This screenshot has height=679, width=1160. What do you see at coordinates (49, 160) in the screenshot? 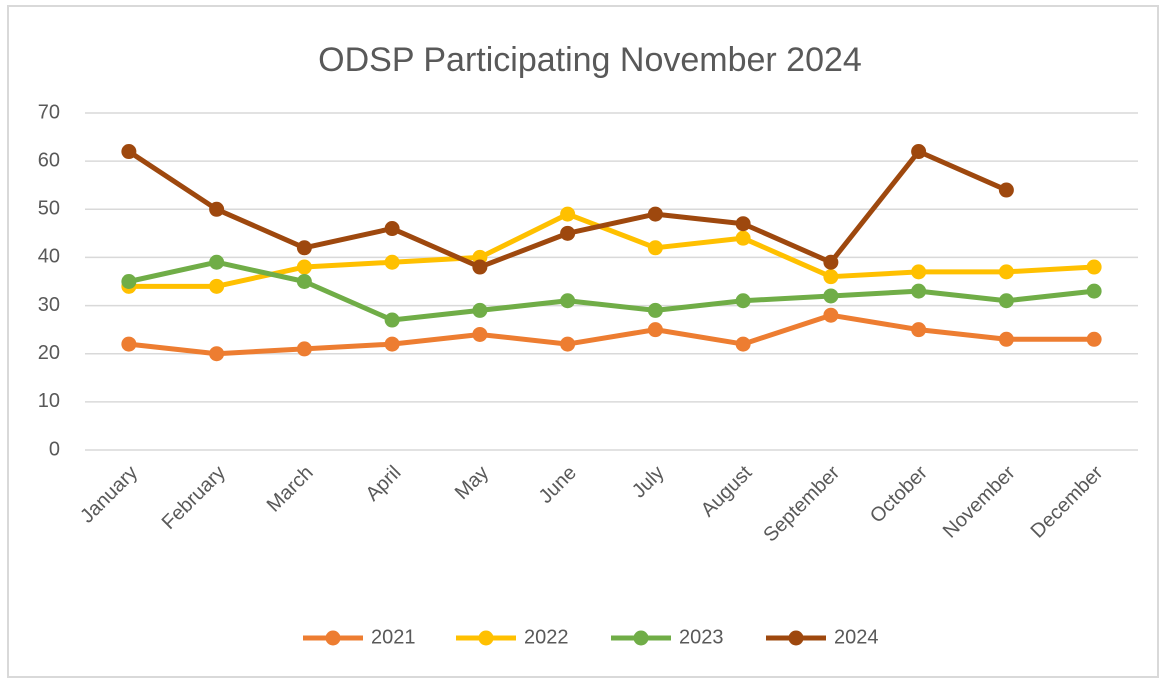
I see `y-tick-label: 60` at bounding box center [49, 160].